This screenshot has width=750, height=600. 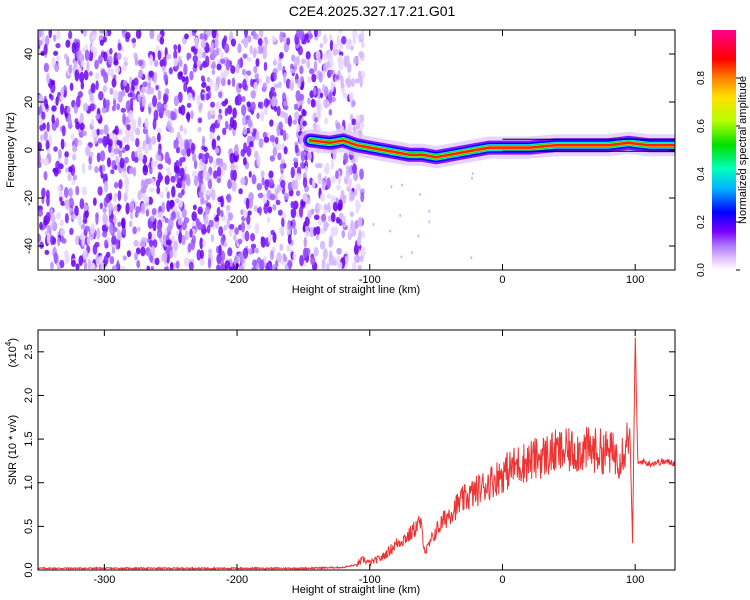 I want to click on y-tick-label: -20, so click(x=29, y=198).